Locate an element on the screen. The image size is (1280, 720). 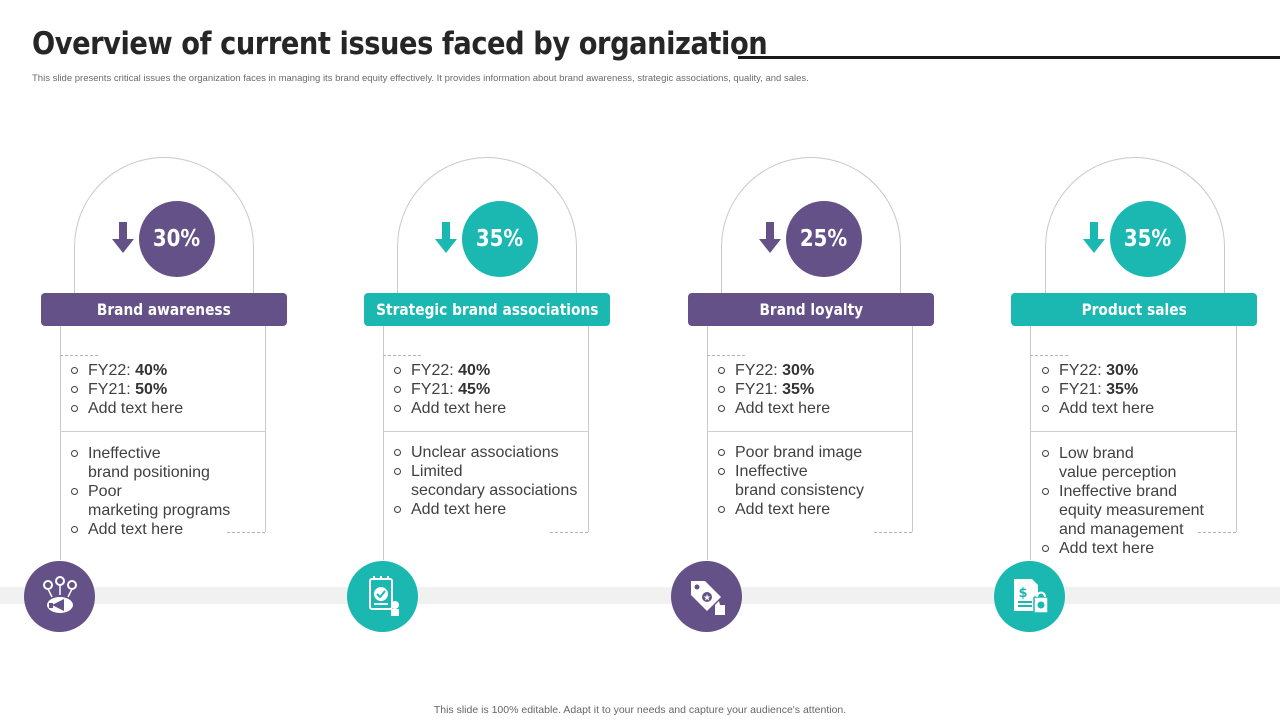
stats-list: FY22: 40% FY21: 50% Add text here is located at coordinates (126, 389).